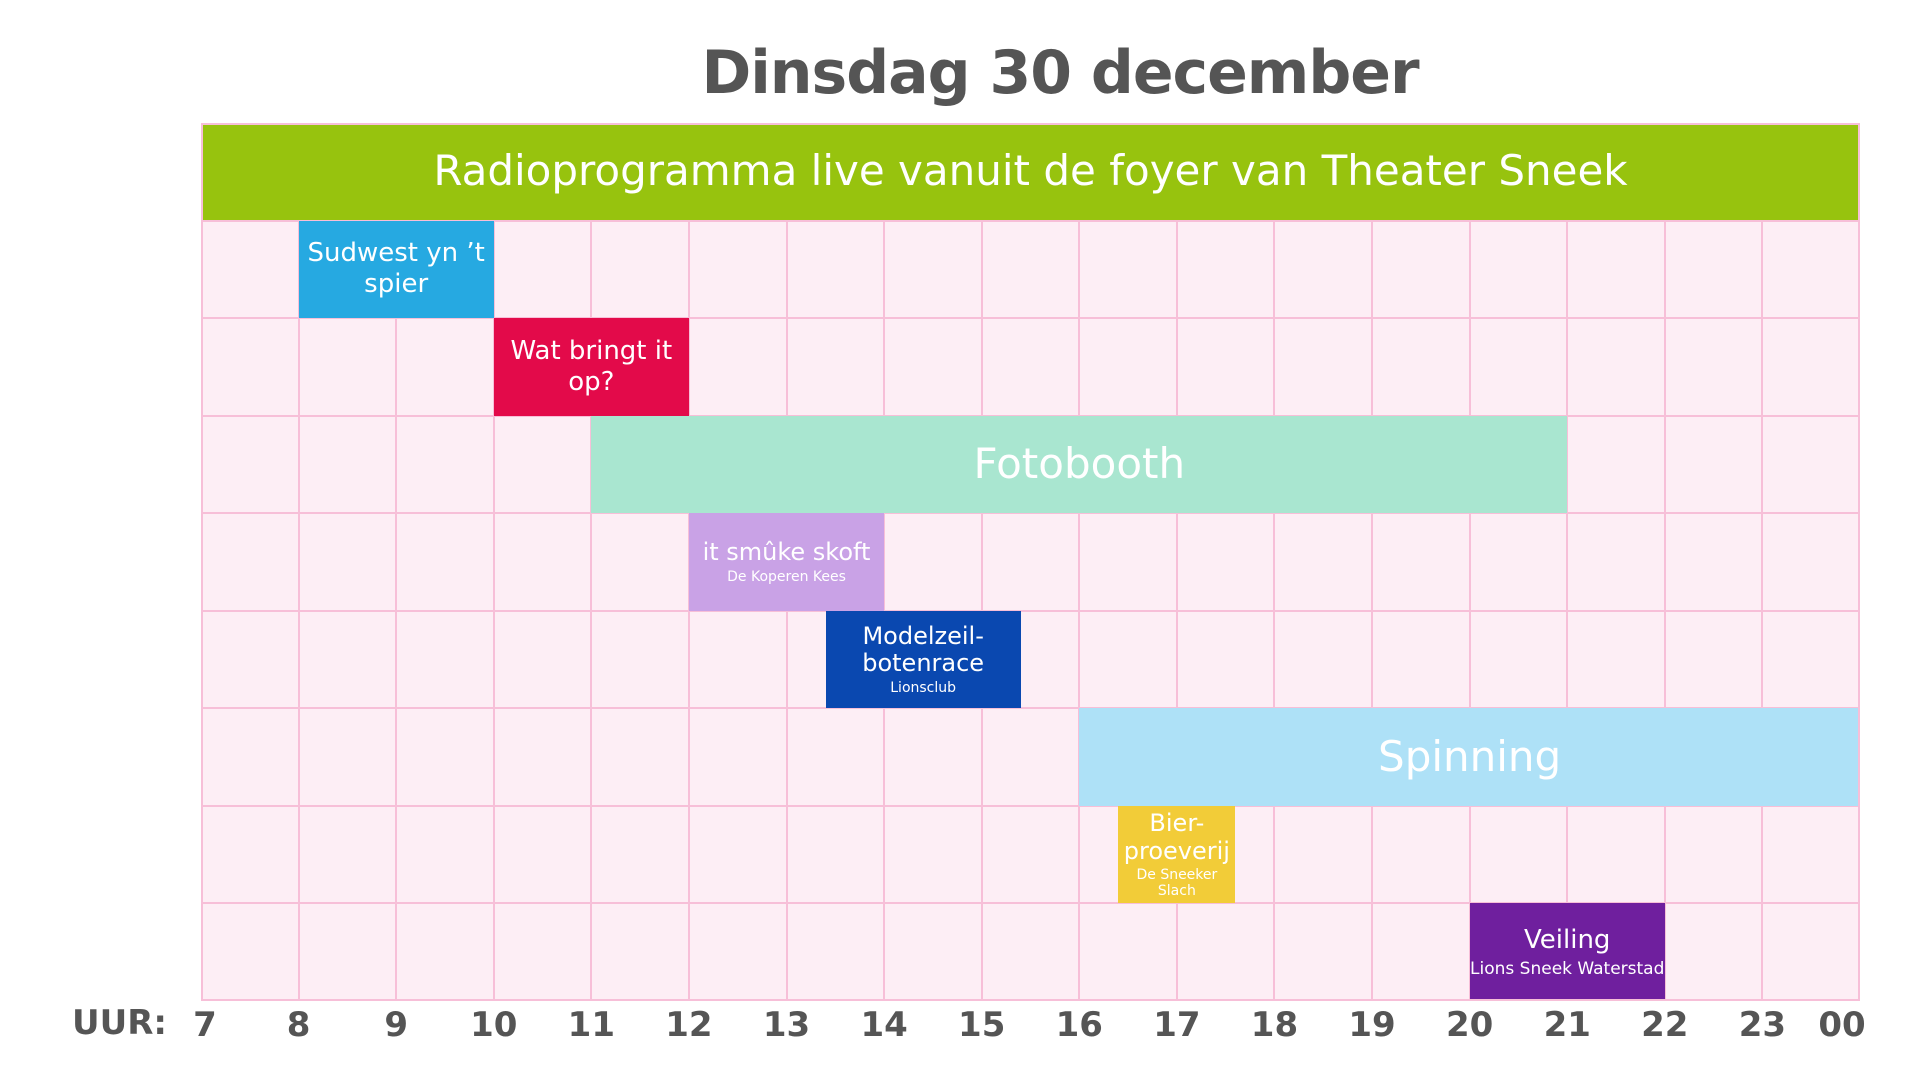 This screenshot has width=1920, height=1080. I want to click on event-label: Wat bringt it op?, so click(591, 366).